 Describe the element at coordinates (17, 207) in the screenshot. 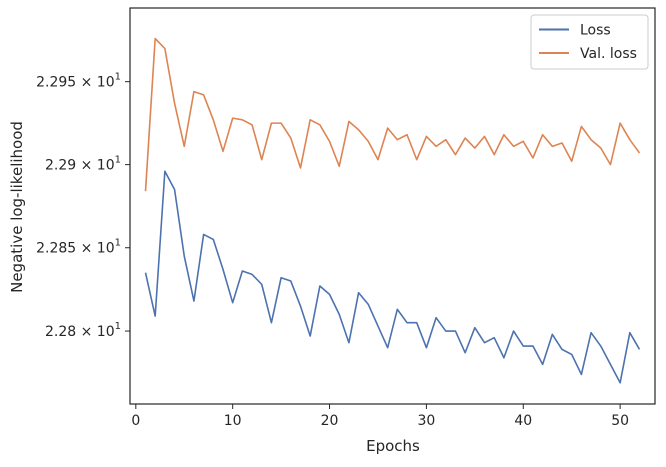

I see `y-axis-label: Negative log-likelihood` at that location.